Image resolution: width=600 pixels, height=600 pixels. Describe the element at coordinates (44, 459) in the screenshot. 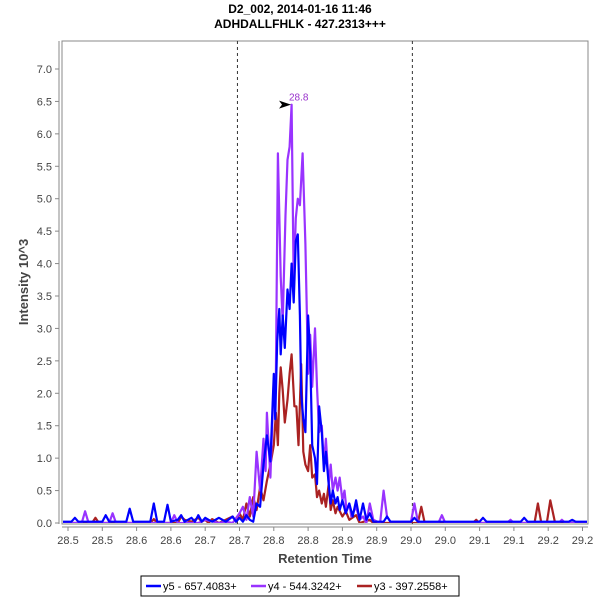

I see `y-tick-label: 1.0` at that location.